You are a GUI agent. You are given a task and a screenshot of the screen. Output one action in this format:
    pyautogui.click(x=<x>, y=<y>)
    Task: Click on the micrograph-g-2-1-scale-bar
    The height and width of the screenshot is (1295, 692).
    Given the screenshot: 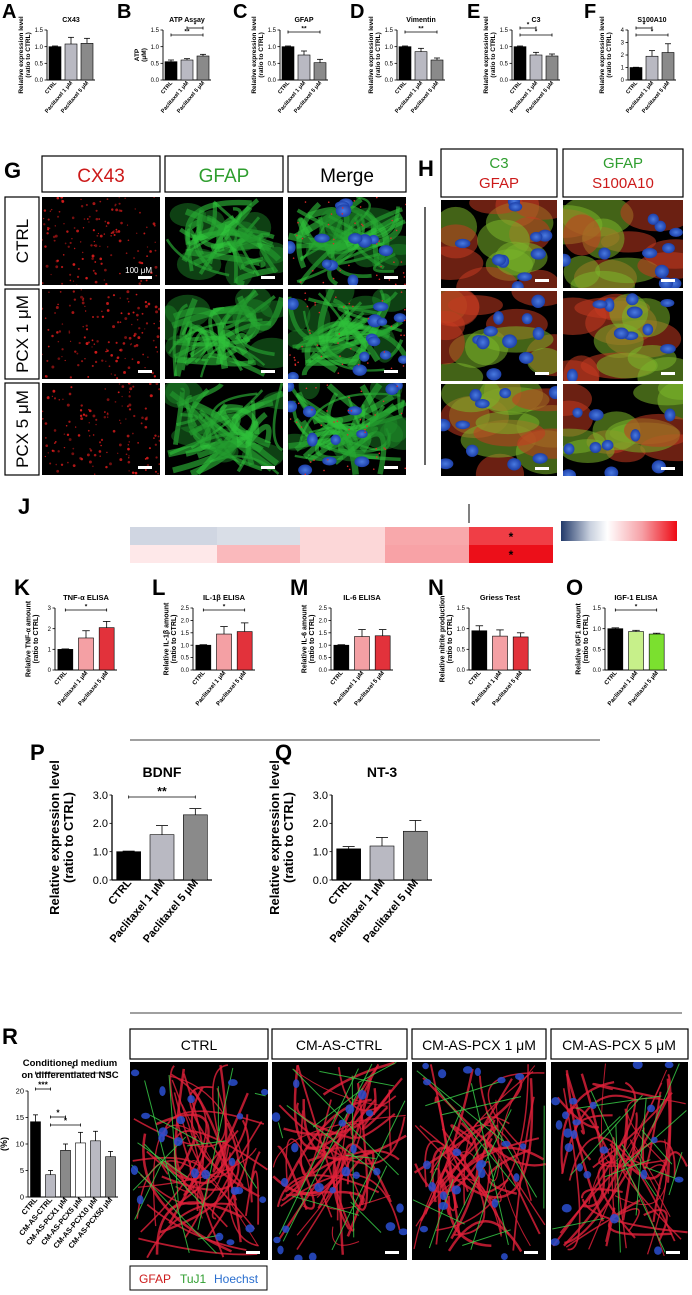 What is the action you would take?
    pyautogui.click(x=268, y=467)
    